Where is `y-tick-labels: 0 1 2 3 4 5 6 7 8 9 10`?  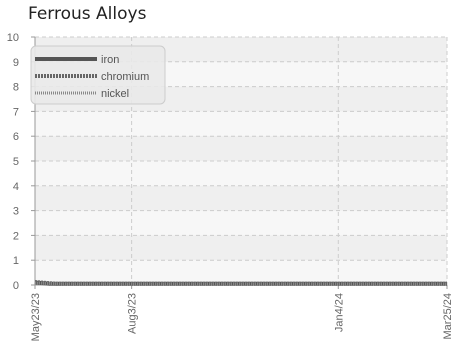
y-tick-labels: 0 1 2 3 4 5 6 7 8 9 10 is located at coordinates (13, 162).